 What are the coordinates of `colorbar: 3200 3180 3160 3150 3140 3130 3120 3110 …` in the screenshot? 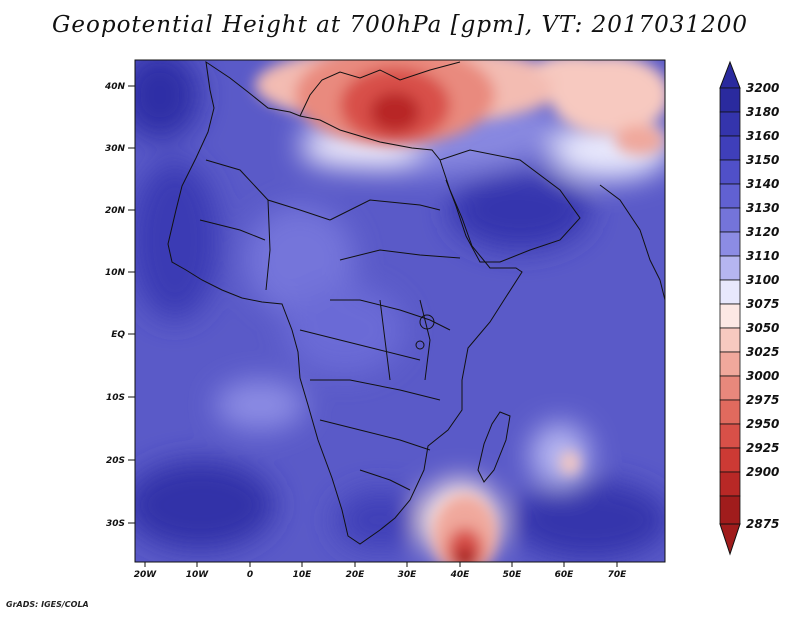 It's located at (749, 308).